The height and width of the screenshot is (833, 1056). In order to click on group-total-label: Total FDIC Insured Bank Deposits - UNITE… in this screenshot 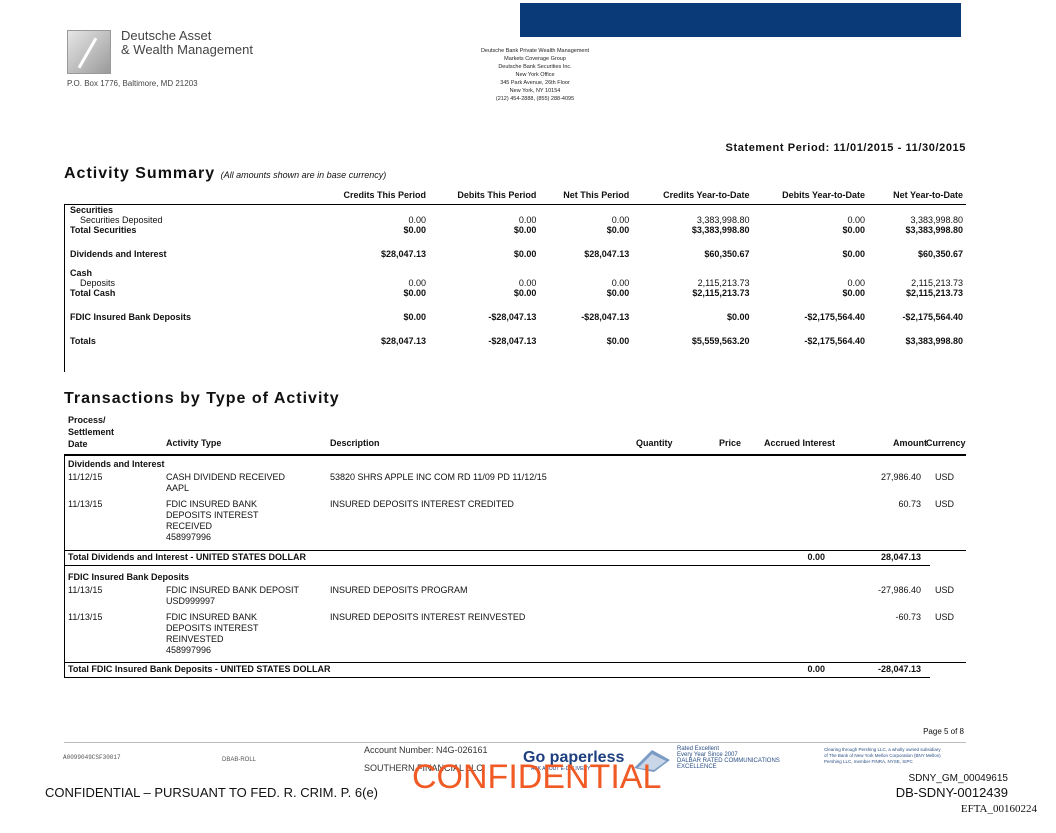, I will do `click(199, 669)`.